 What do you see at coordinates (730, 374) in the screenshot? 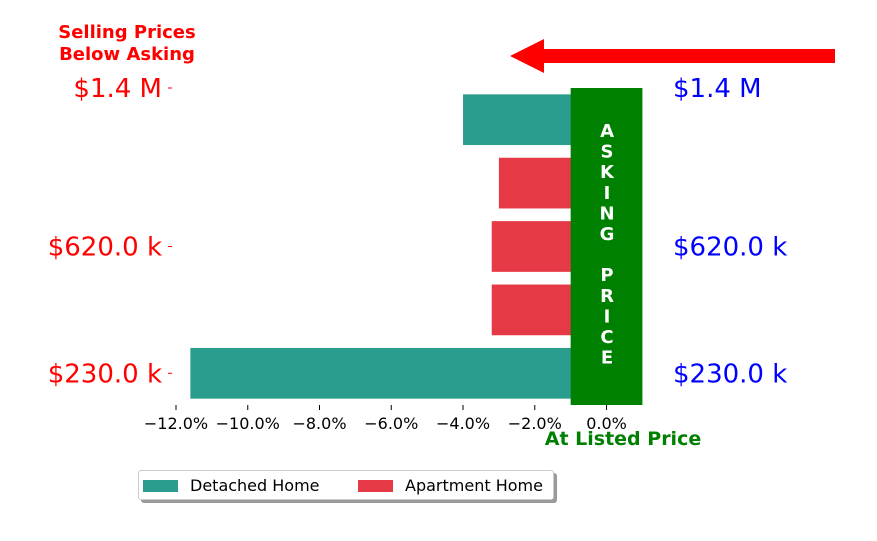
I see `right-tick-label: $230.0 k` at bounding box center [730, 374].